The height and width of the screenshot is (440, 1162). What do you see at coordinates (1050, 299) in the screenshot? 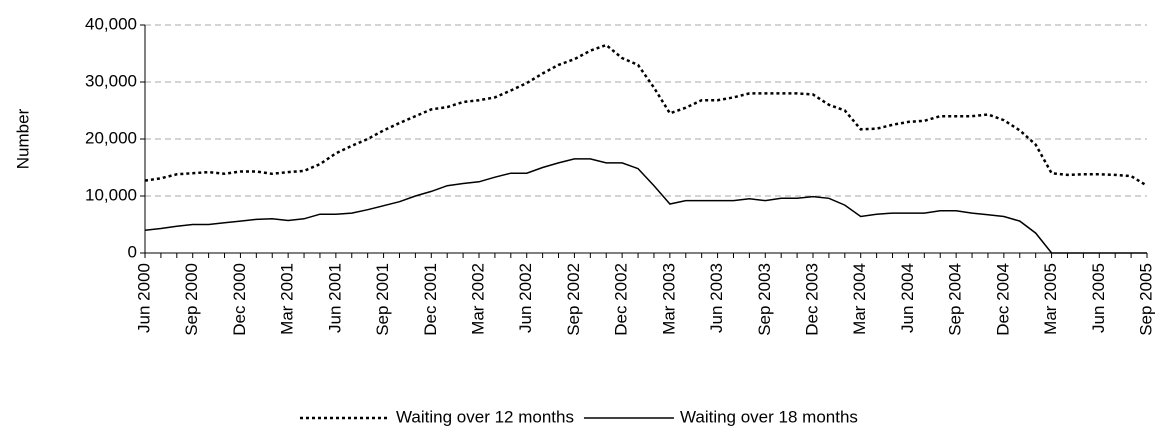
I see `x-tick-label: Mar 2005` at bounding box center [1050, 299].